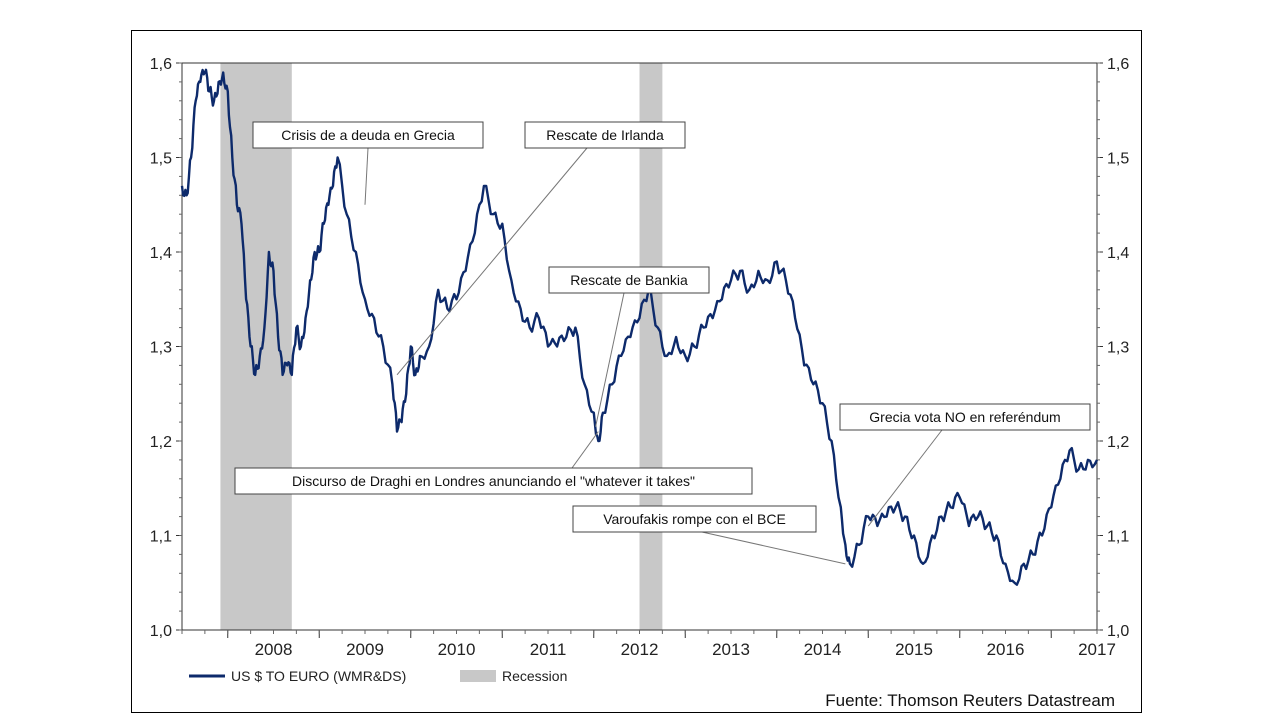 The image size is (1280, 720). What do you see at coordinates (823, 649) in the screenshot?
I see `x-tick-label: 2014` at bounding box center [823, 649].